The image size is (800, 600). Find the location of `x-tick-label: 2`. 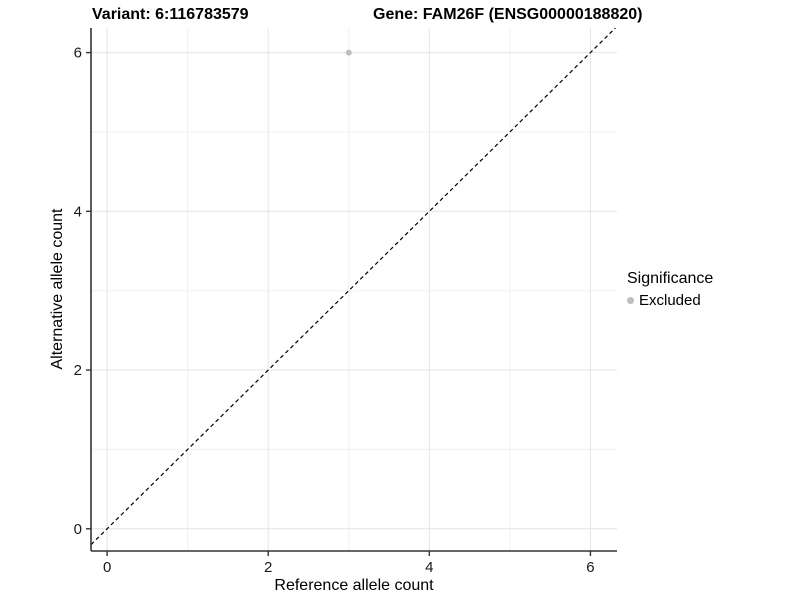

x-tick-label: 2 is located at coordinates (268, 567).